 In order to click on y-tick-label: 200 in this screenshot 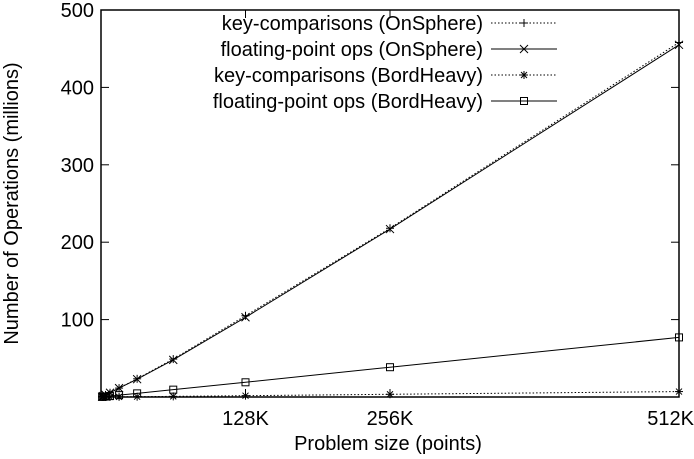, I will do `click(77, 243)`.